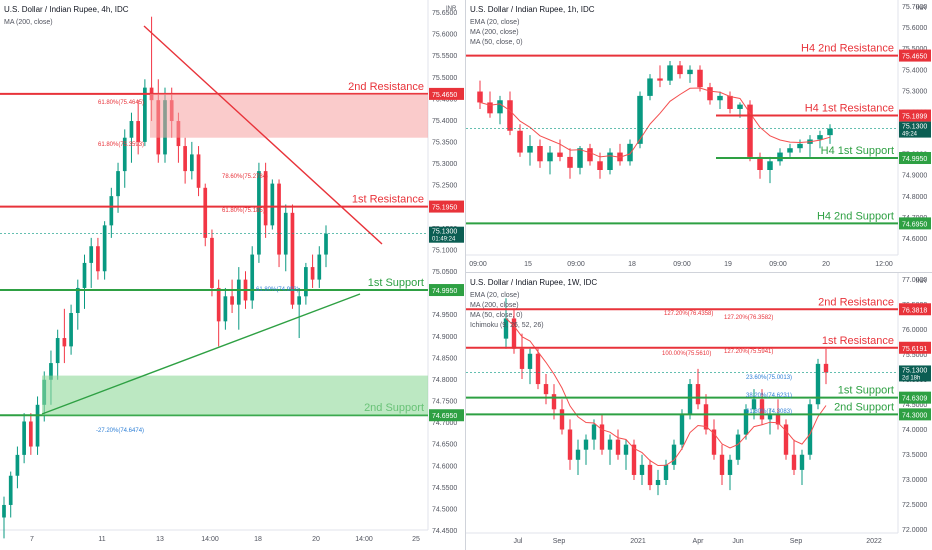 The image size is (932, 550). I want to click on y-tick-label: 76.0000, so click(914, 330).